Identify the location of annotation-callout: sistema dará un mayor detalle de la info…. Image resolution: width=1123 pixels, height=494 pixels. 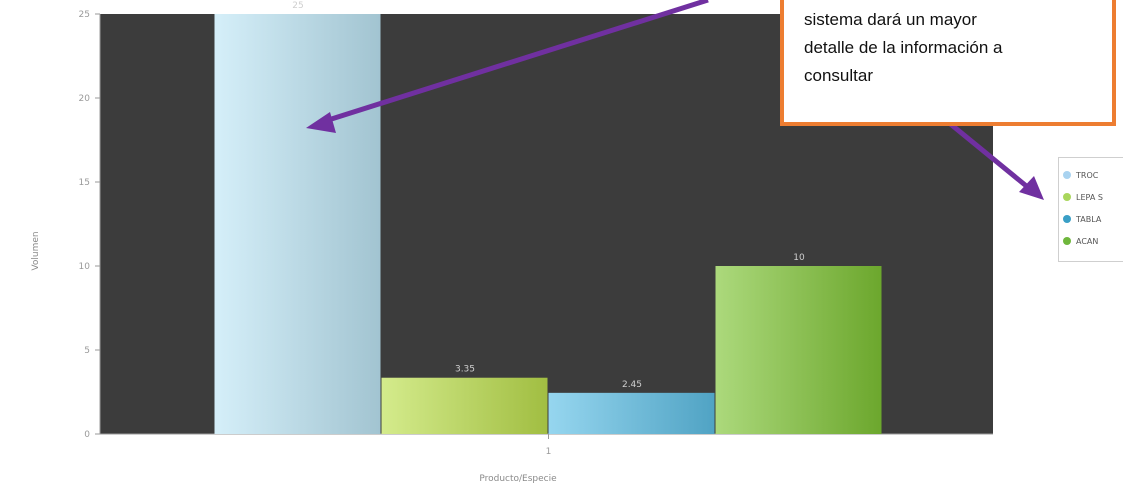
(948, 63).